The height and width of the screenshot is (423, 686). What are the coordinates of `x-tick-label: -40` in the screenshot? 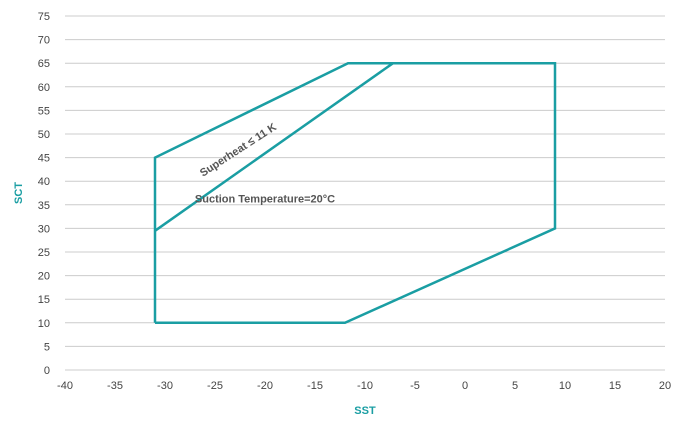 It's located at (65, 386).